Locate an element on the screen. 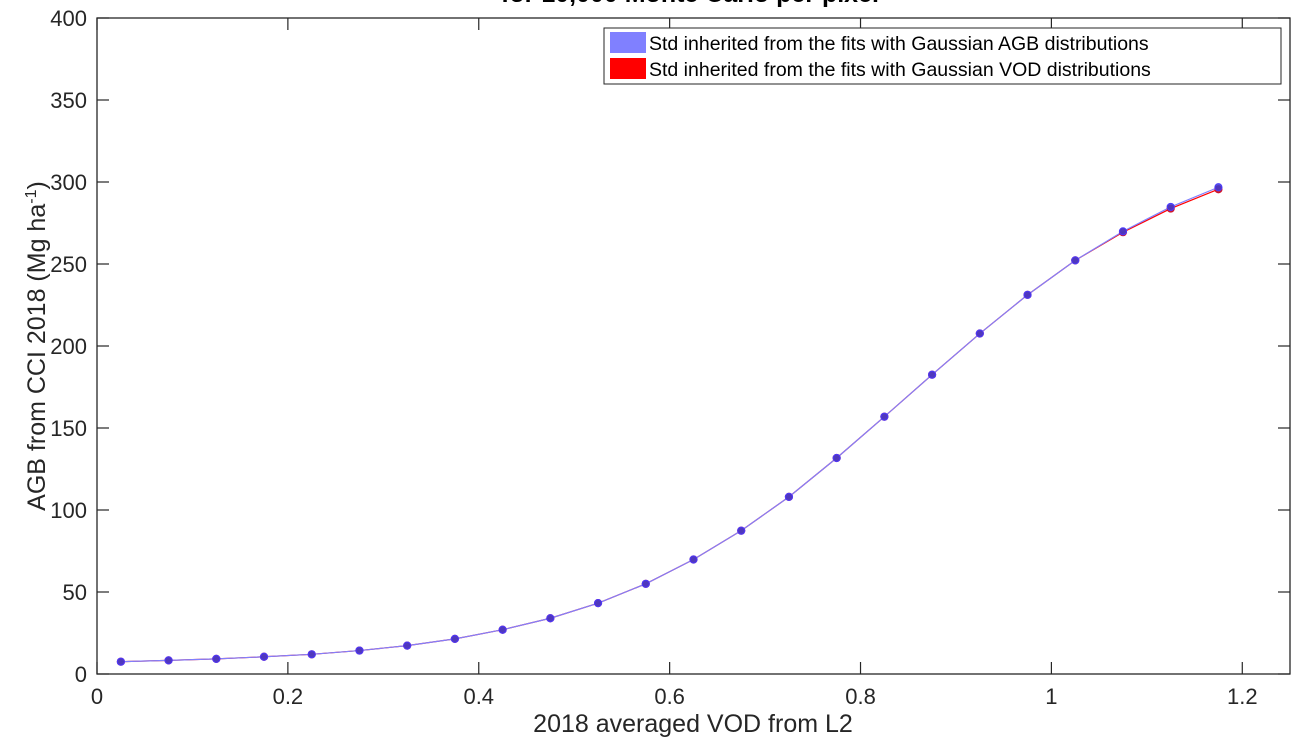 The width and height of the screenshot is (1295, 742). y-tick-label: 150 is located at coordinates (68, 428).